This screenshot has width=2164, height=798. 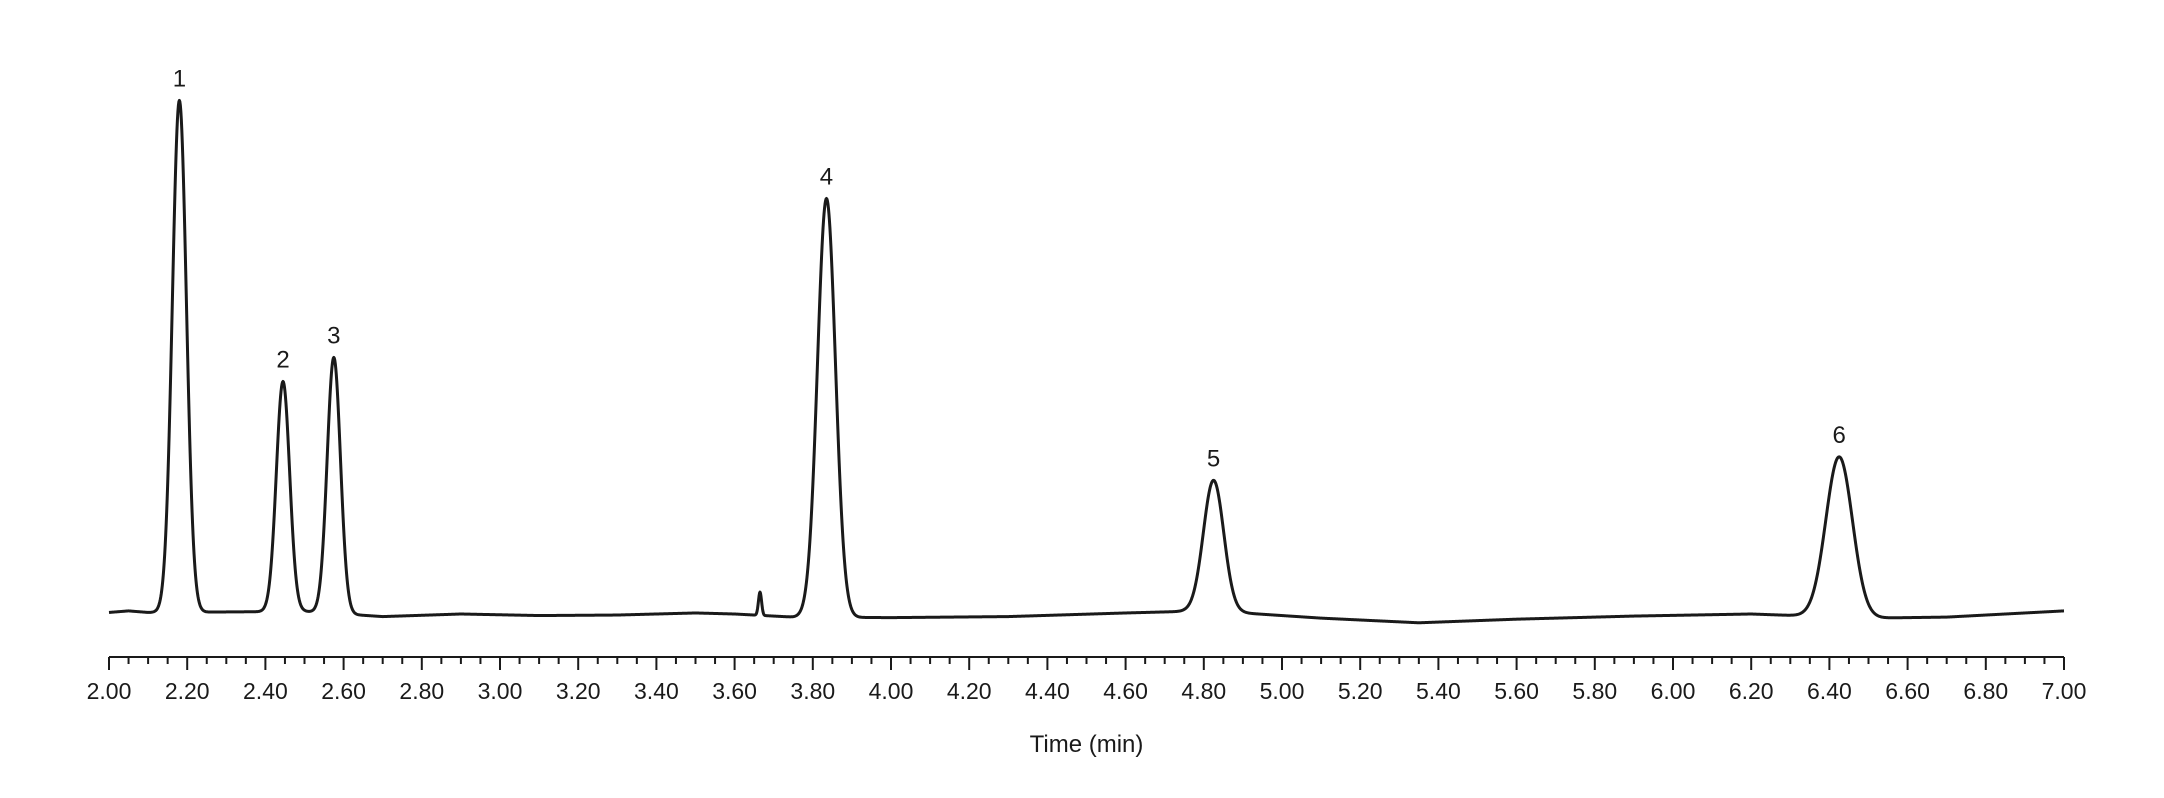 What do you see at coordinates (1516, 691) in the screenshot?
I see `x-tick-label: 5.60` at bounding box center [1516, 691].